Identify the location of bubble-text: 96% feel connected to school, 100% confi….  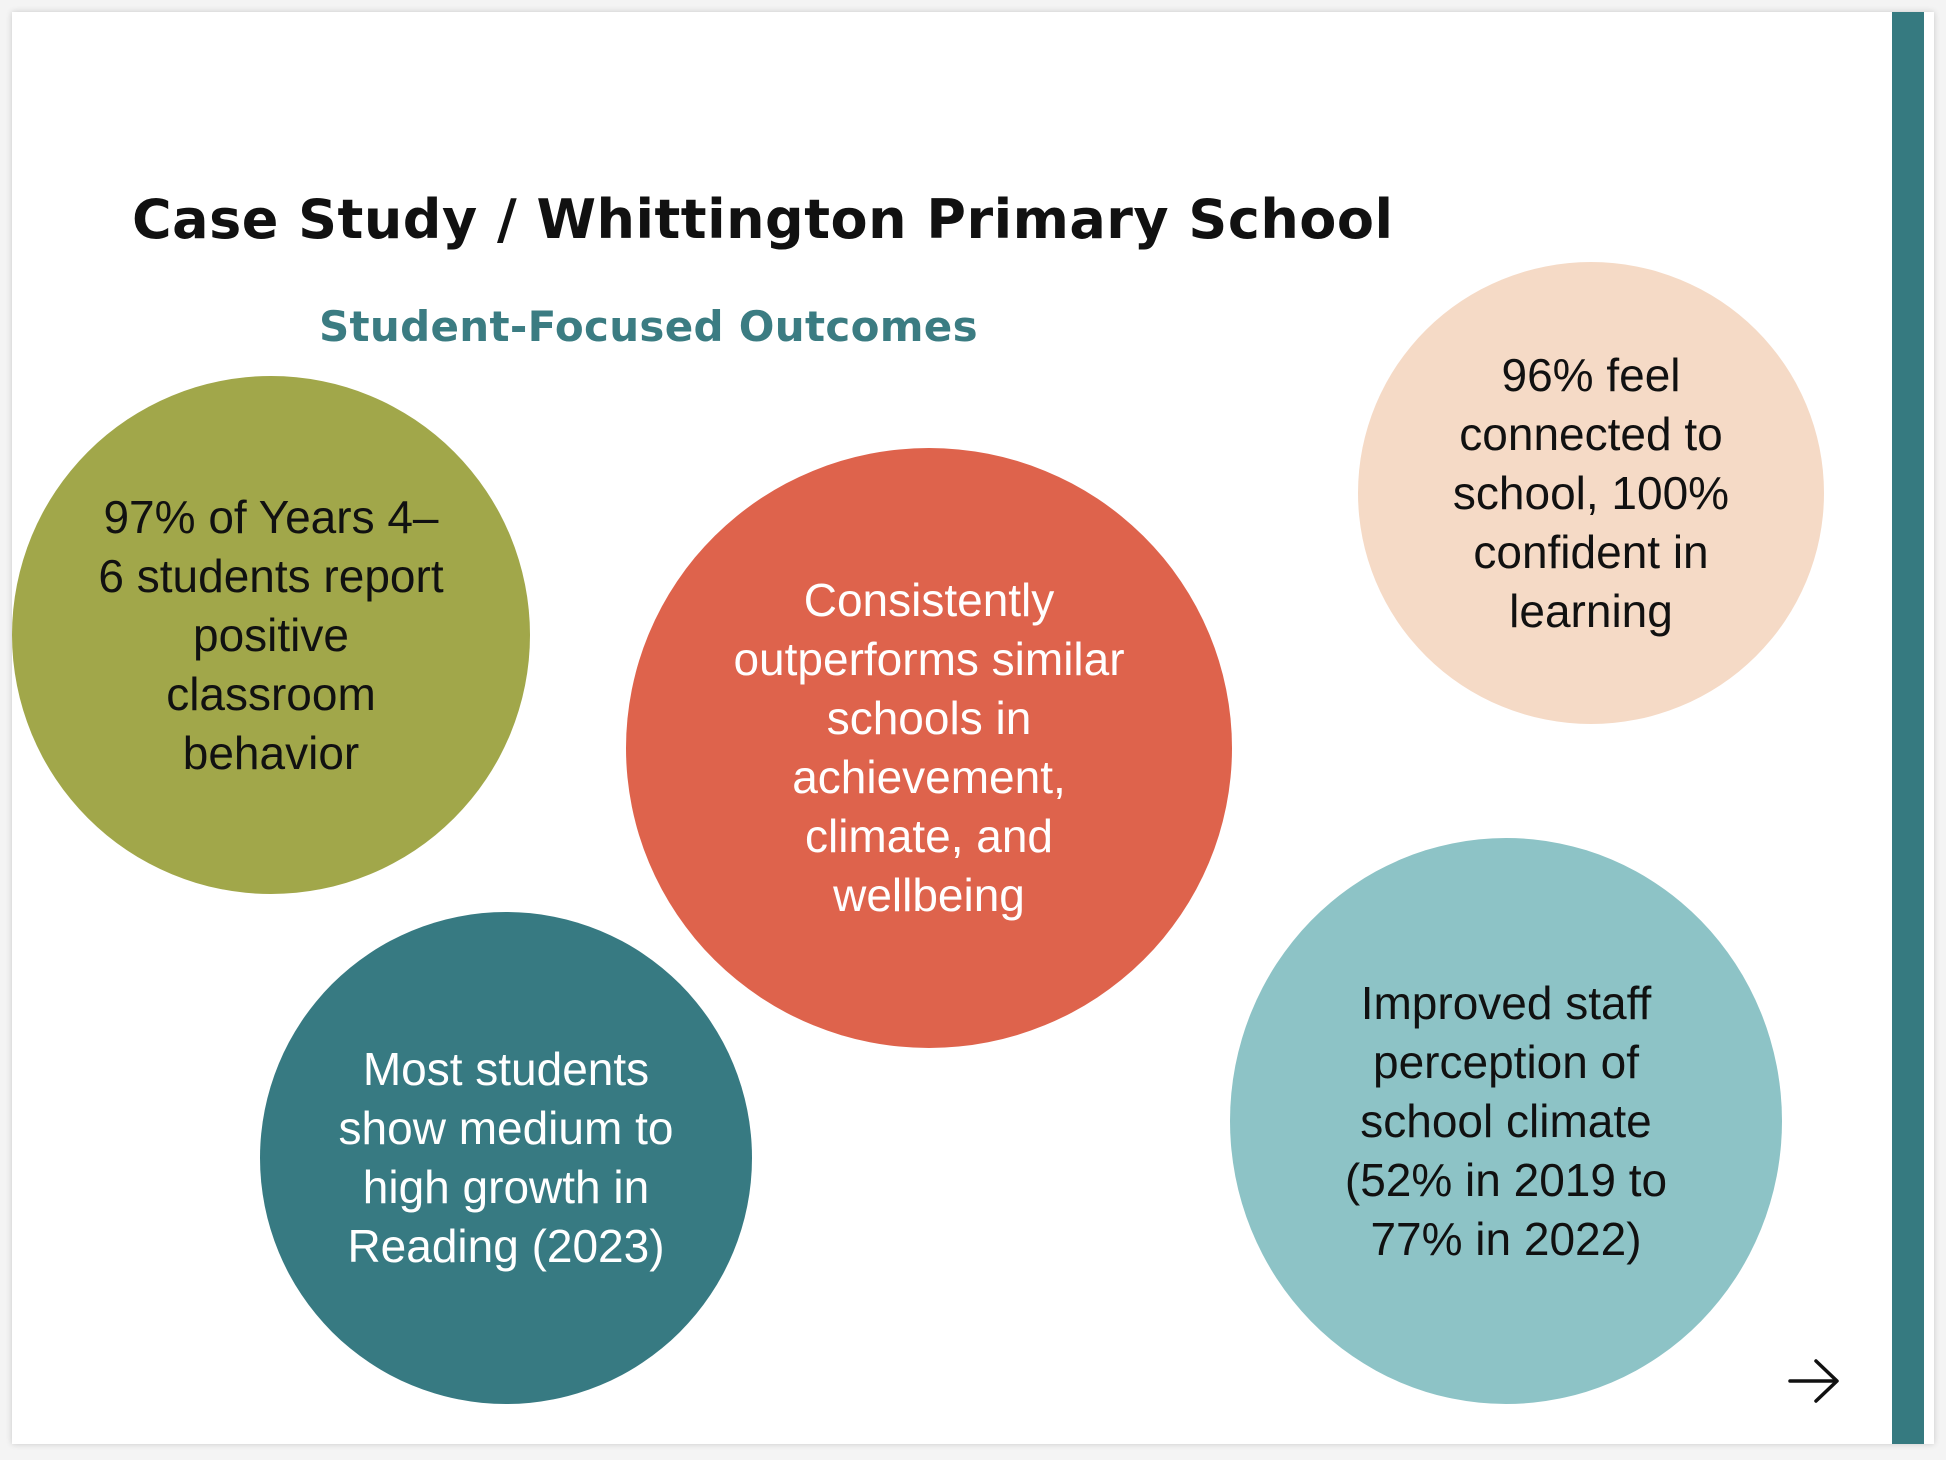
(1591, 492).